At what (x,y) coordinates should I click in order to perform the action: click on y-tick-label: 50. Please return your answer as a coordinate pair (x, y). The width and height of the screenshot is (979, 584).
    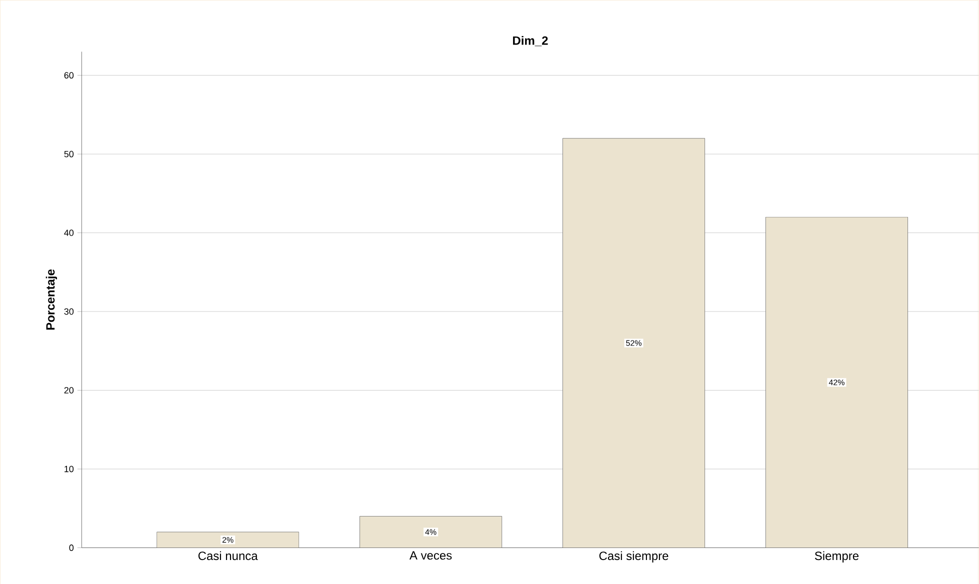
    Looking at the image, I should click on (69, 154).